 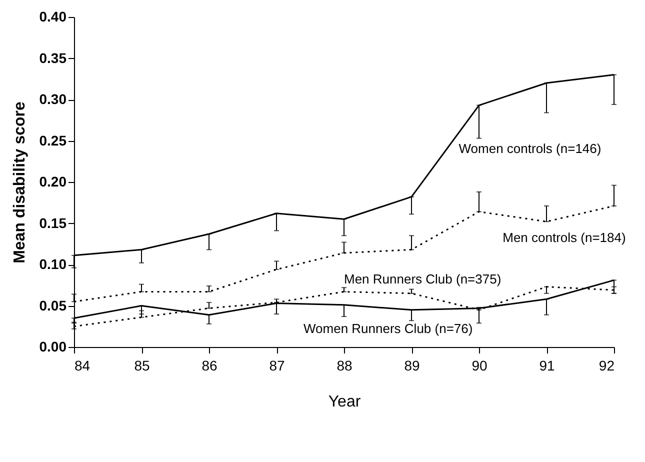 I want to click on series-label: Men Runners Club (n=375), so click(x=423, y=278).